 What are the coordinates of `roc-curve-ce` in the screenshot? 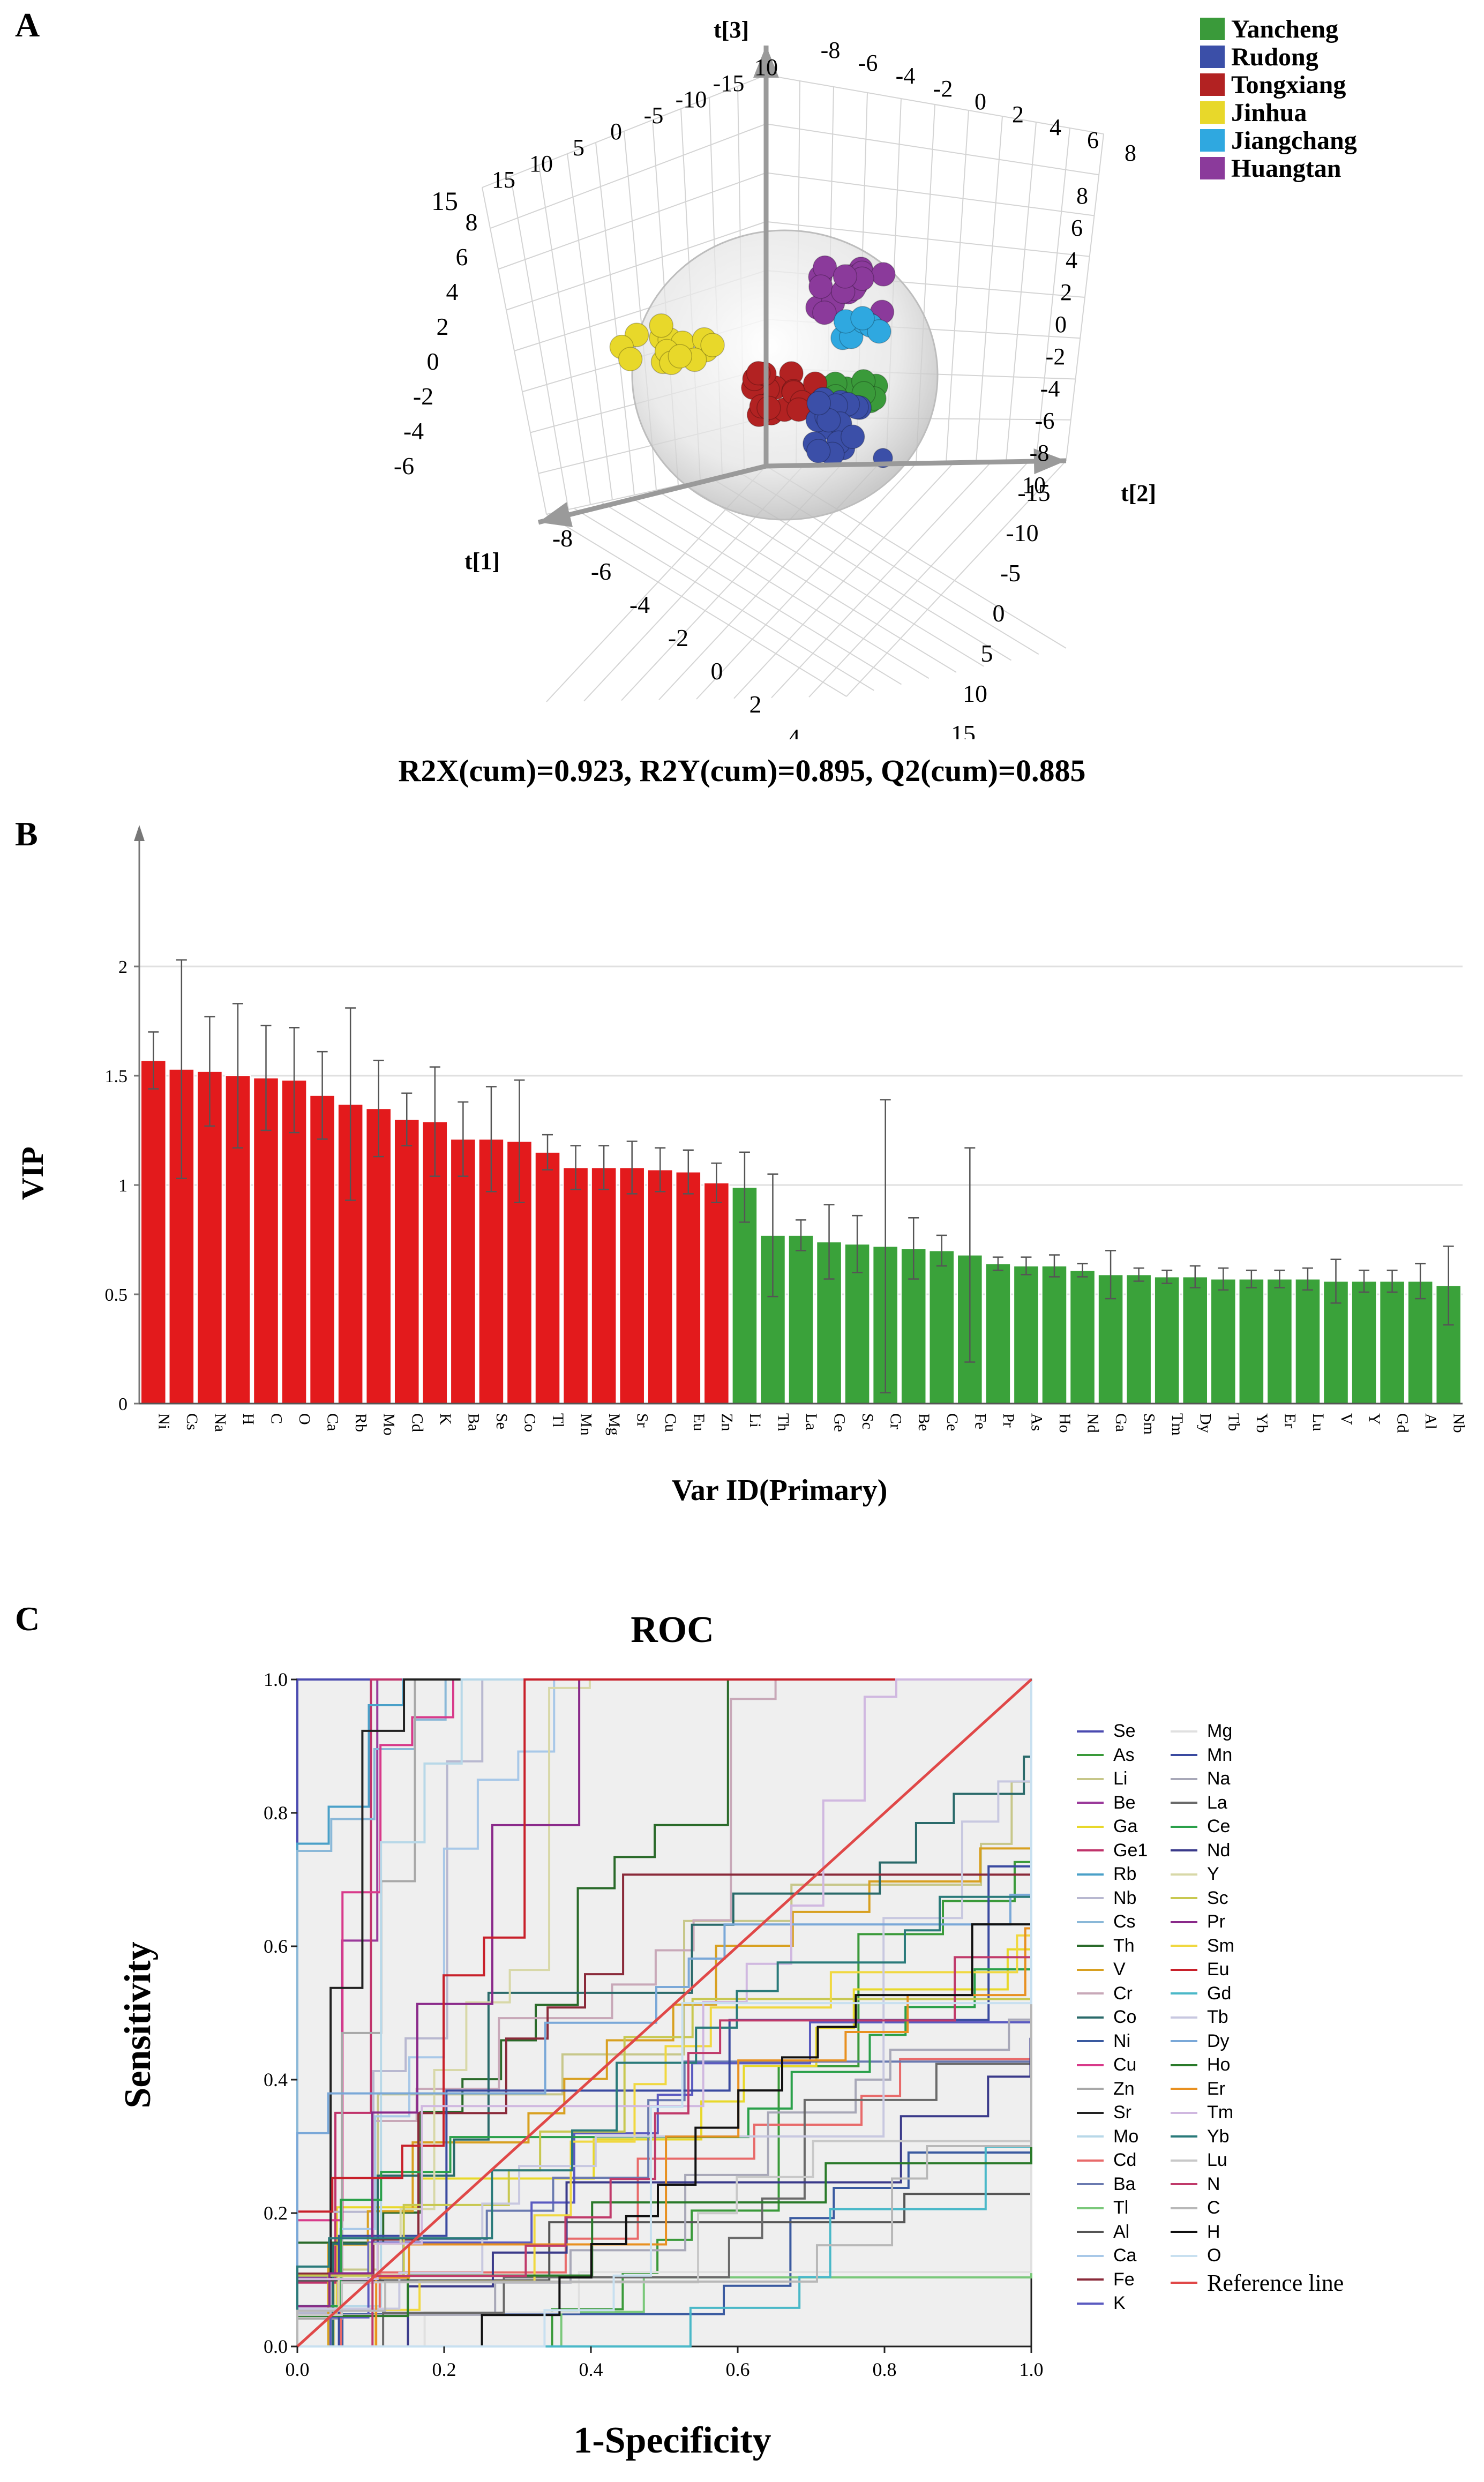 It's located at (664, 2012).